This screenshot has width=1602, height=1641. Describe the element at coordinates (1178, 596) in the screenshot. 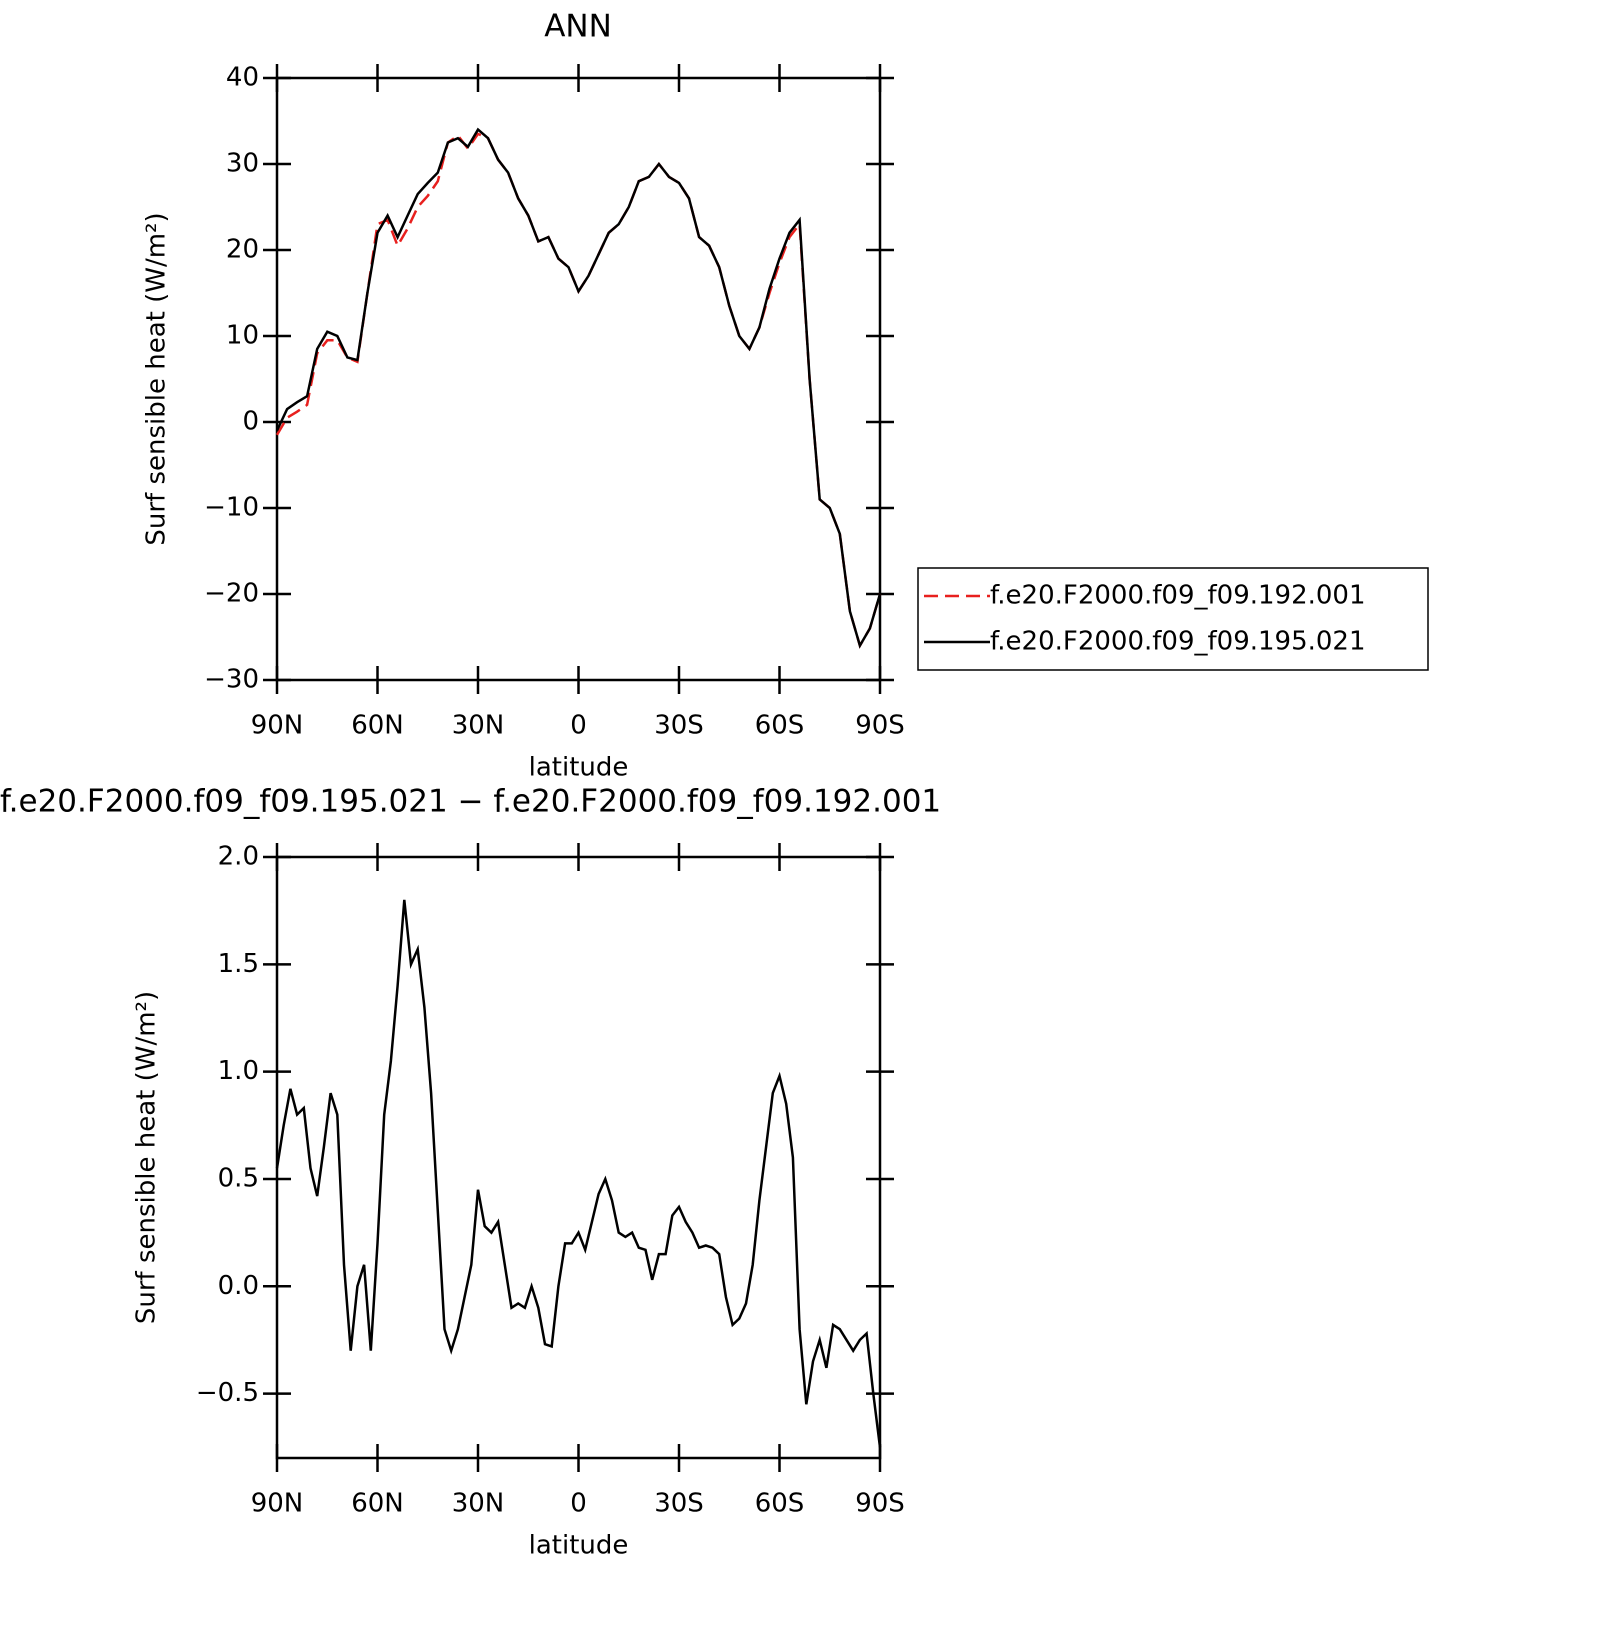

I see `legend-label: f.e20.F2000.f09_f09.192.001` at that location.